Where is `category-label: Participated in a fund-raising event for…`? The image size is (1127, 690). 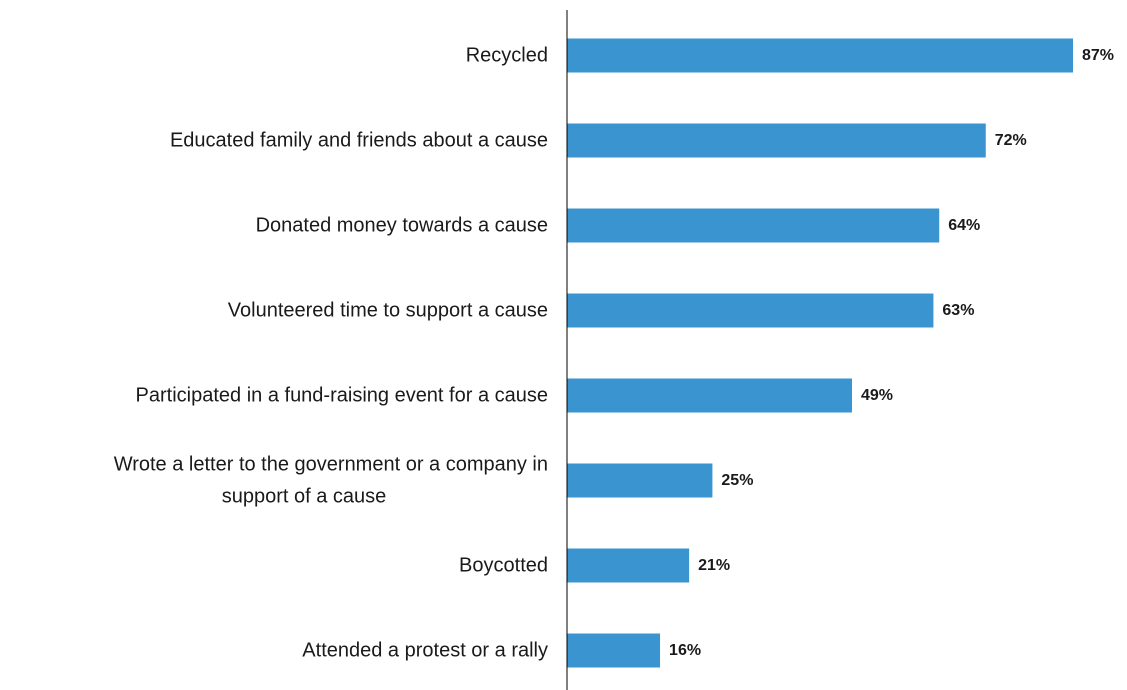
category-label: Participated in a fund-raising event for… is located at coordinates (342, 396).